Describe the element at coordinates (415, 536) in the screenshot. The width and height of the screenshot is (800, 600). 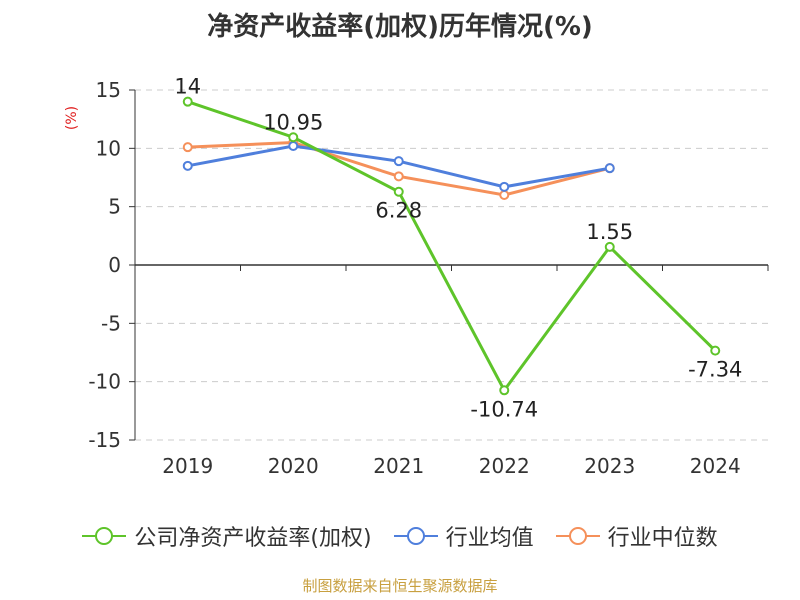
I see `legend-marker-industry-average` at that location.